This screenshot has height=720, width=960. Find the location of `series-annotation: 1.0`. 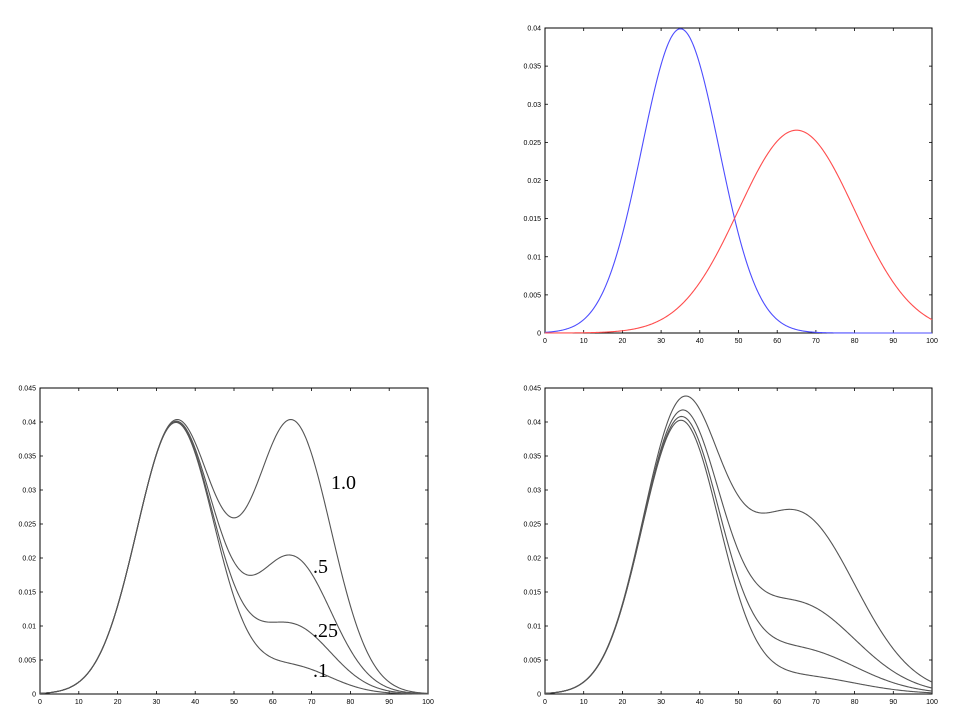

series-annotation: 1.0 is located at coordinates (343, 483).